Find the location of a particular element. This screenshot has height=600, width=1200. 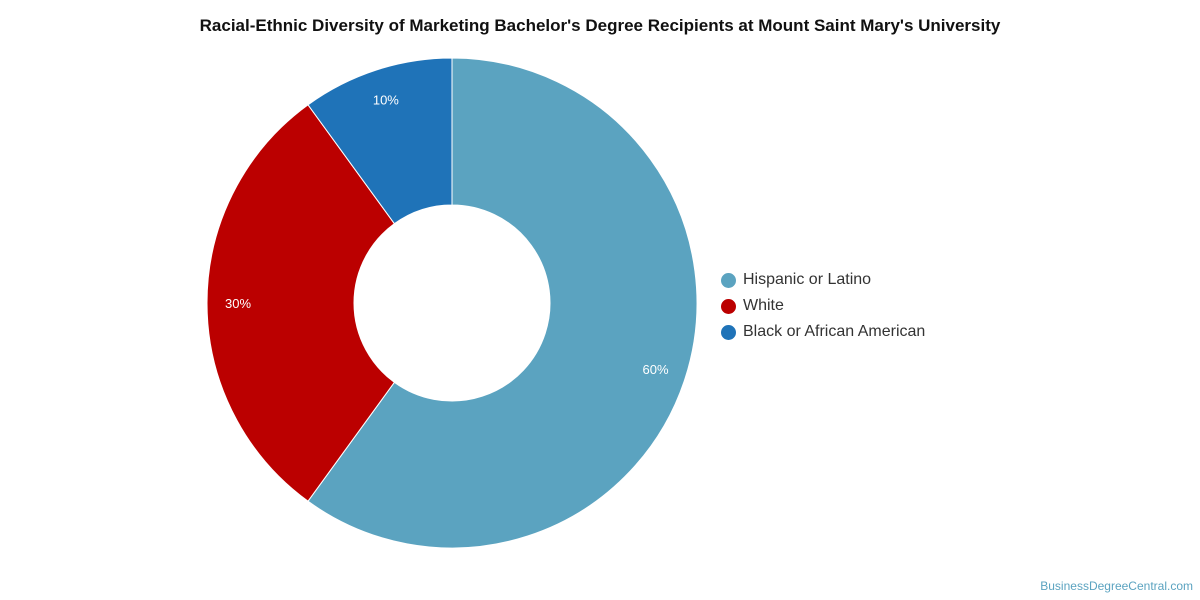

slice-white is located at coordinates (301, 303).